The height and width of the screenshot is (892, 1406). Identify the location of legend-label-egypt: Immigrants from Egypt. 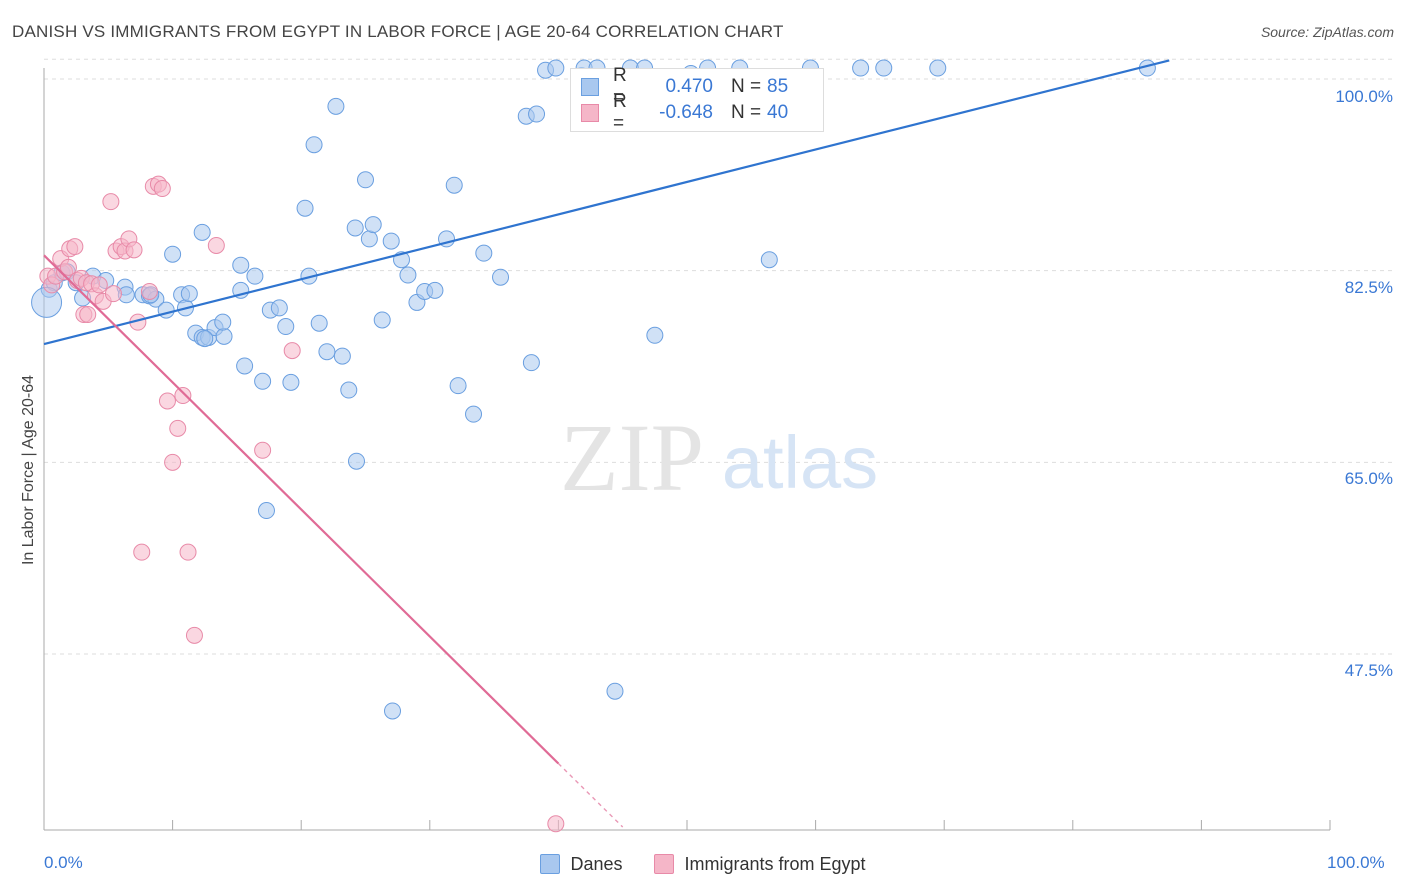
(775, 863).